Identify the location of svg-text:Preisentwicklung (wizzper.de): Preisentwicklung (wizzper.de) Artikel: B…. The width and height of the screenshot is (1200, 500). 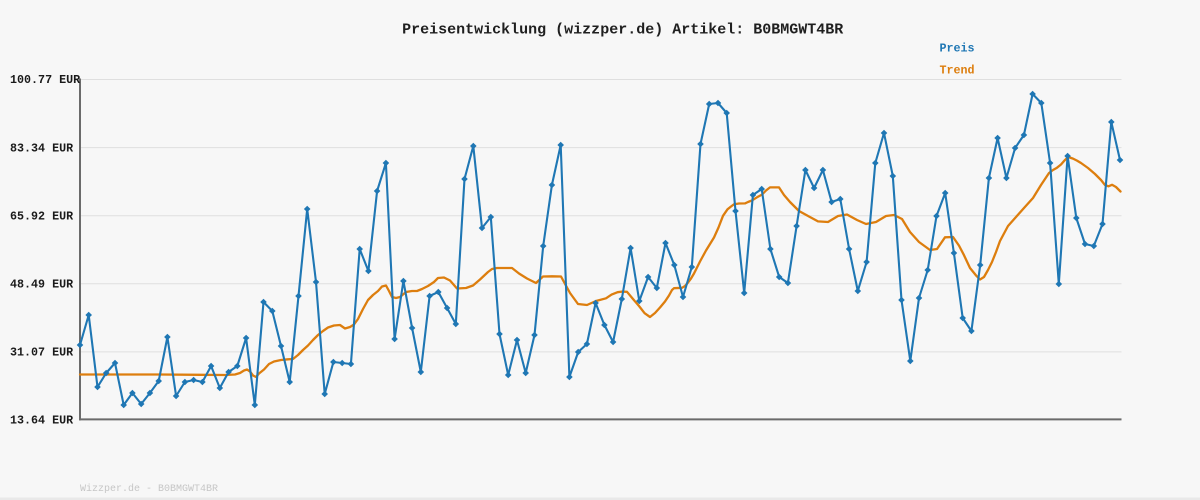
(622, 30).